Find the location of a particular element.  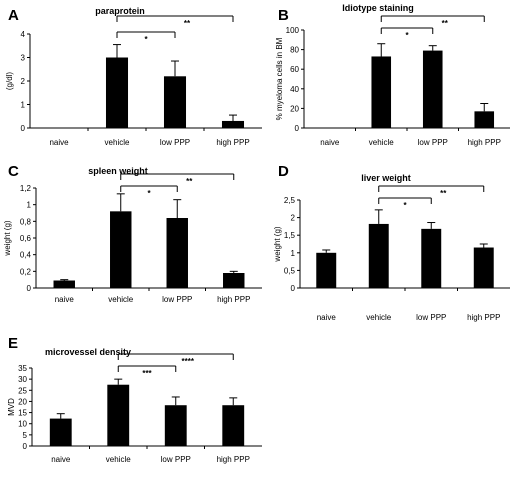

y-tick-label: 4 is located at coordinates (23, 34).